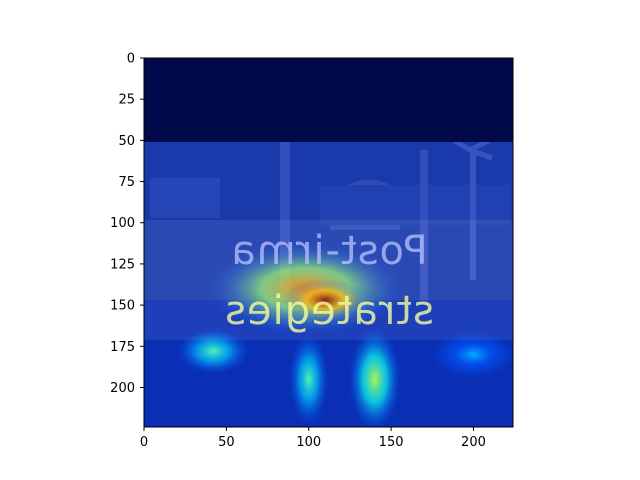  What do you see at coordinates (131, 59) in the screenshot?
I see `y-tick-label: 0` at bounding box center [131, 59].